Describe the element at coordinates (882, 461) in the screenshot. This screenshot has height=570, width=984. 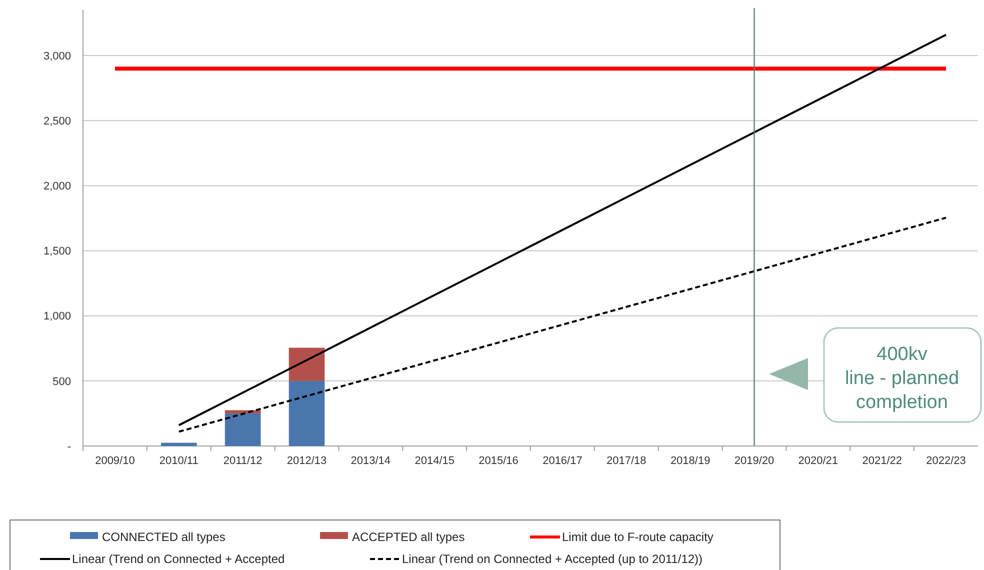
I see `x-tick-label: 2021/22` at that location.